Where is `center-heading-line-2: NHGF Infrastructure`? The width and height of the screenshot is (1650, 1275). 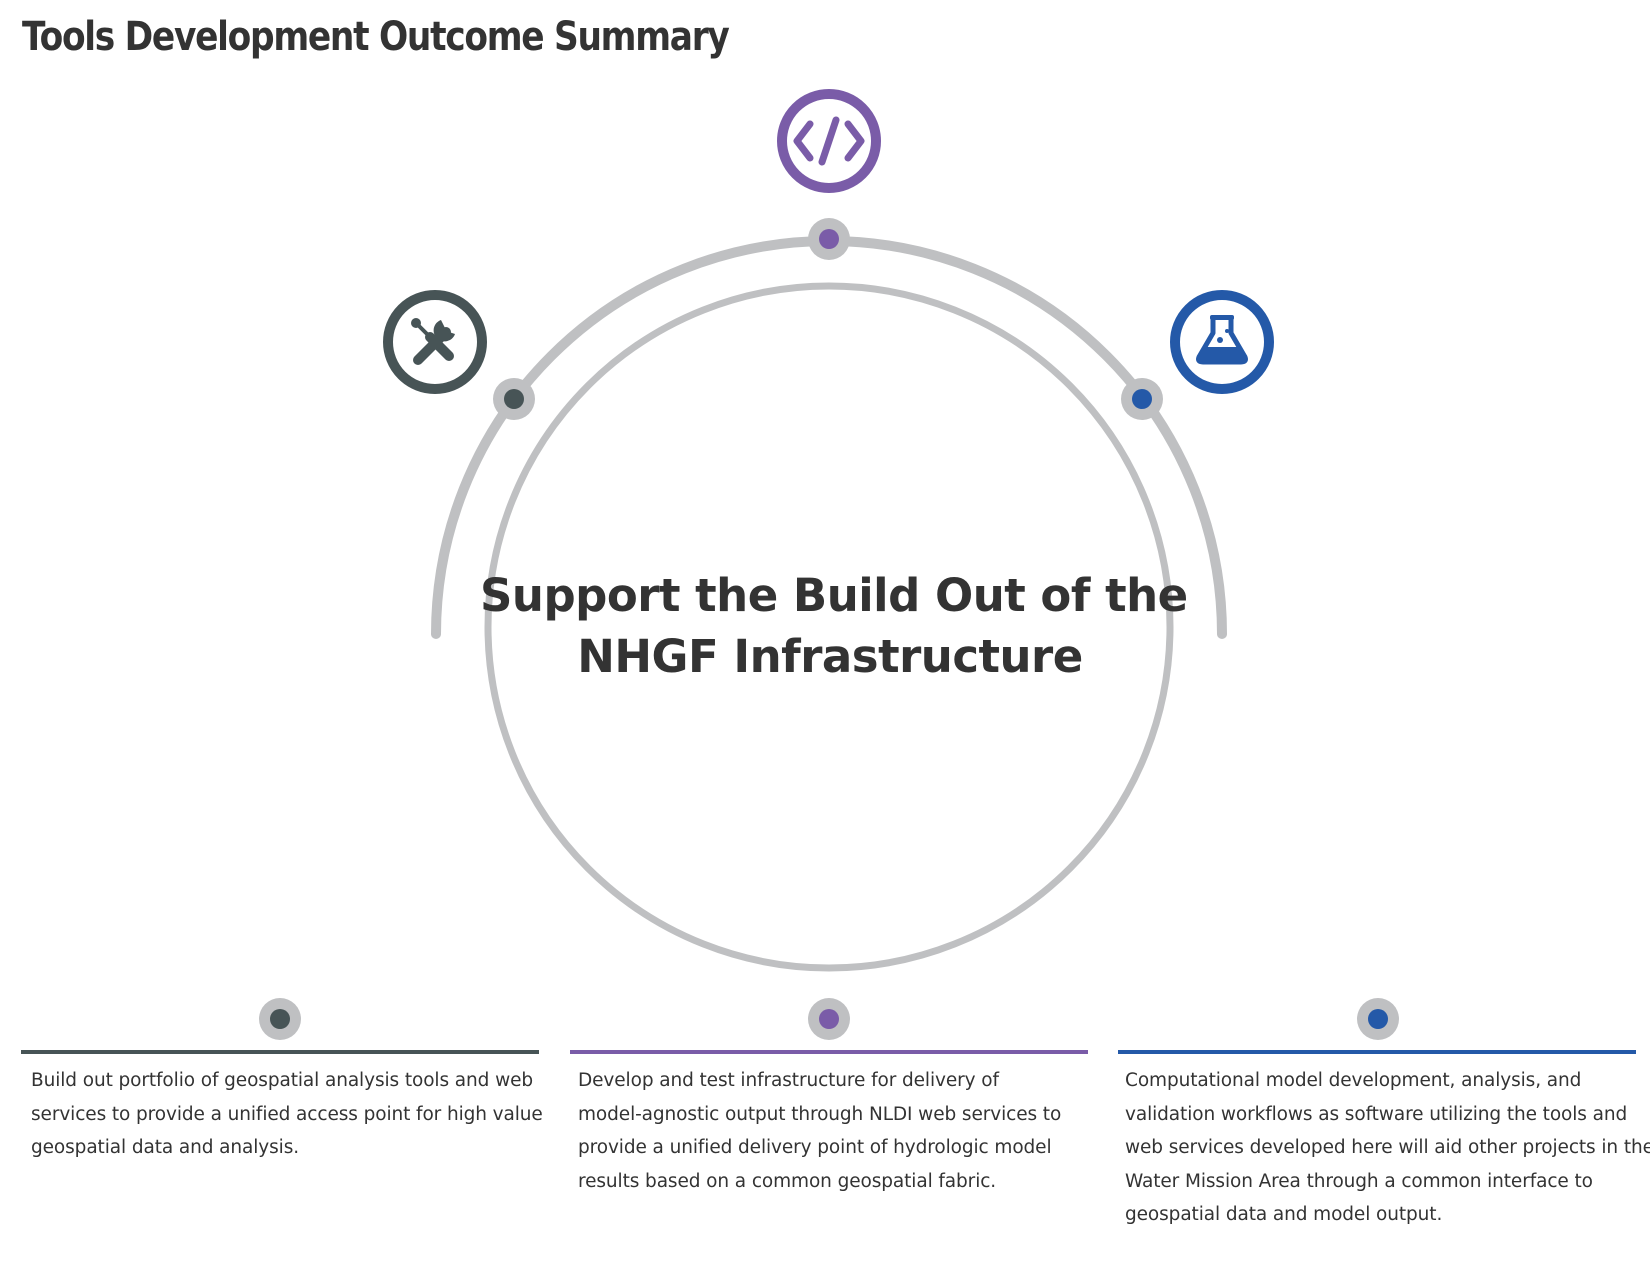 center-heading-line-2: NHGF Infrastructure is located at coordinates (830, 656).